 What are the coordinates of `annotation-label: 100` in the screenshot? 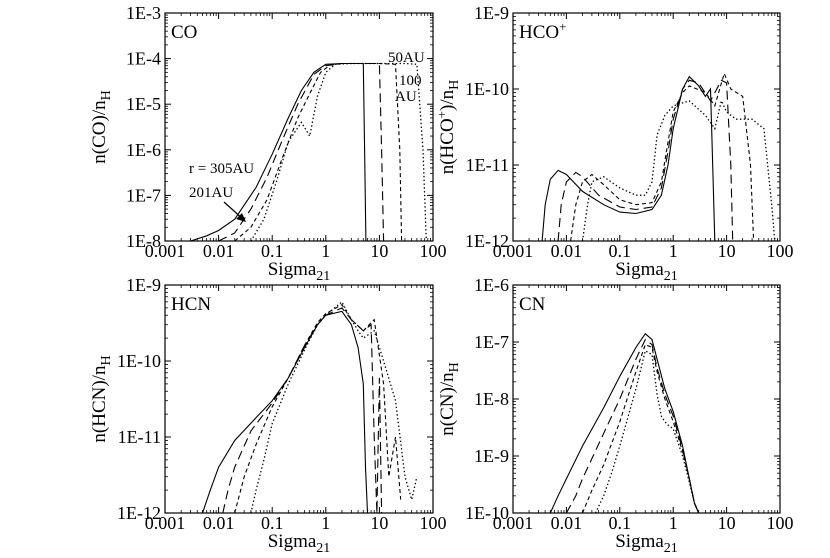 It's located at (410, 81).